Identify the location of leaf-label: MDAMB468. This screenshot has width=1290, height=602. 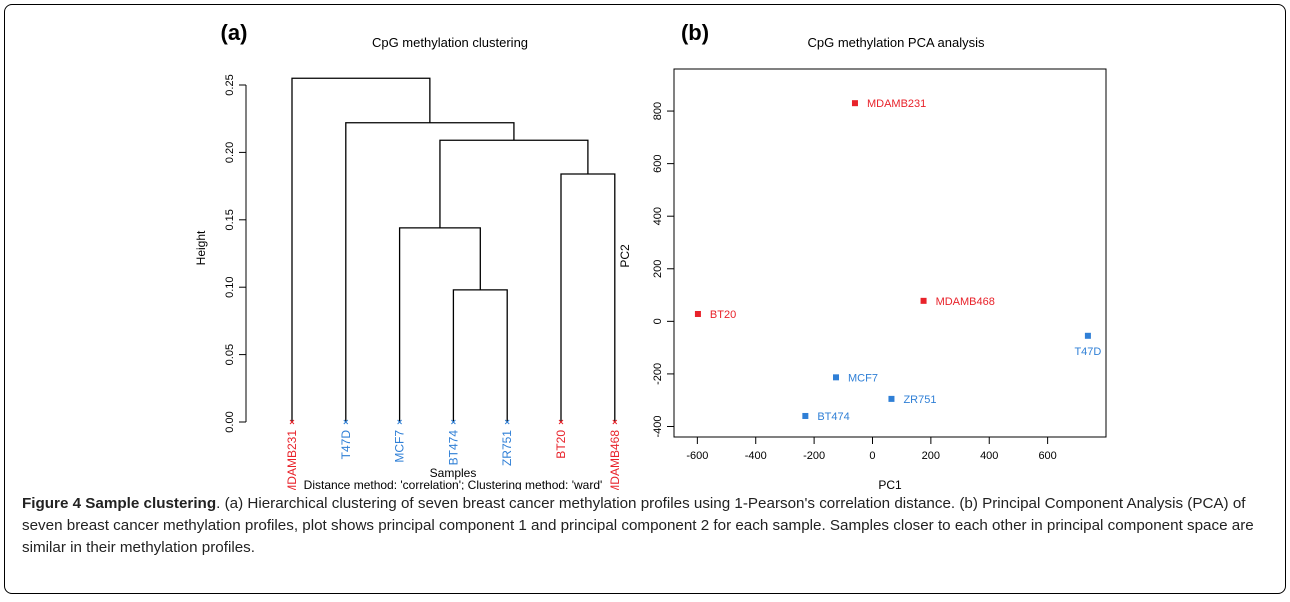
(615, 460).